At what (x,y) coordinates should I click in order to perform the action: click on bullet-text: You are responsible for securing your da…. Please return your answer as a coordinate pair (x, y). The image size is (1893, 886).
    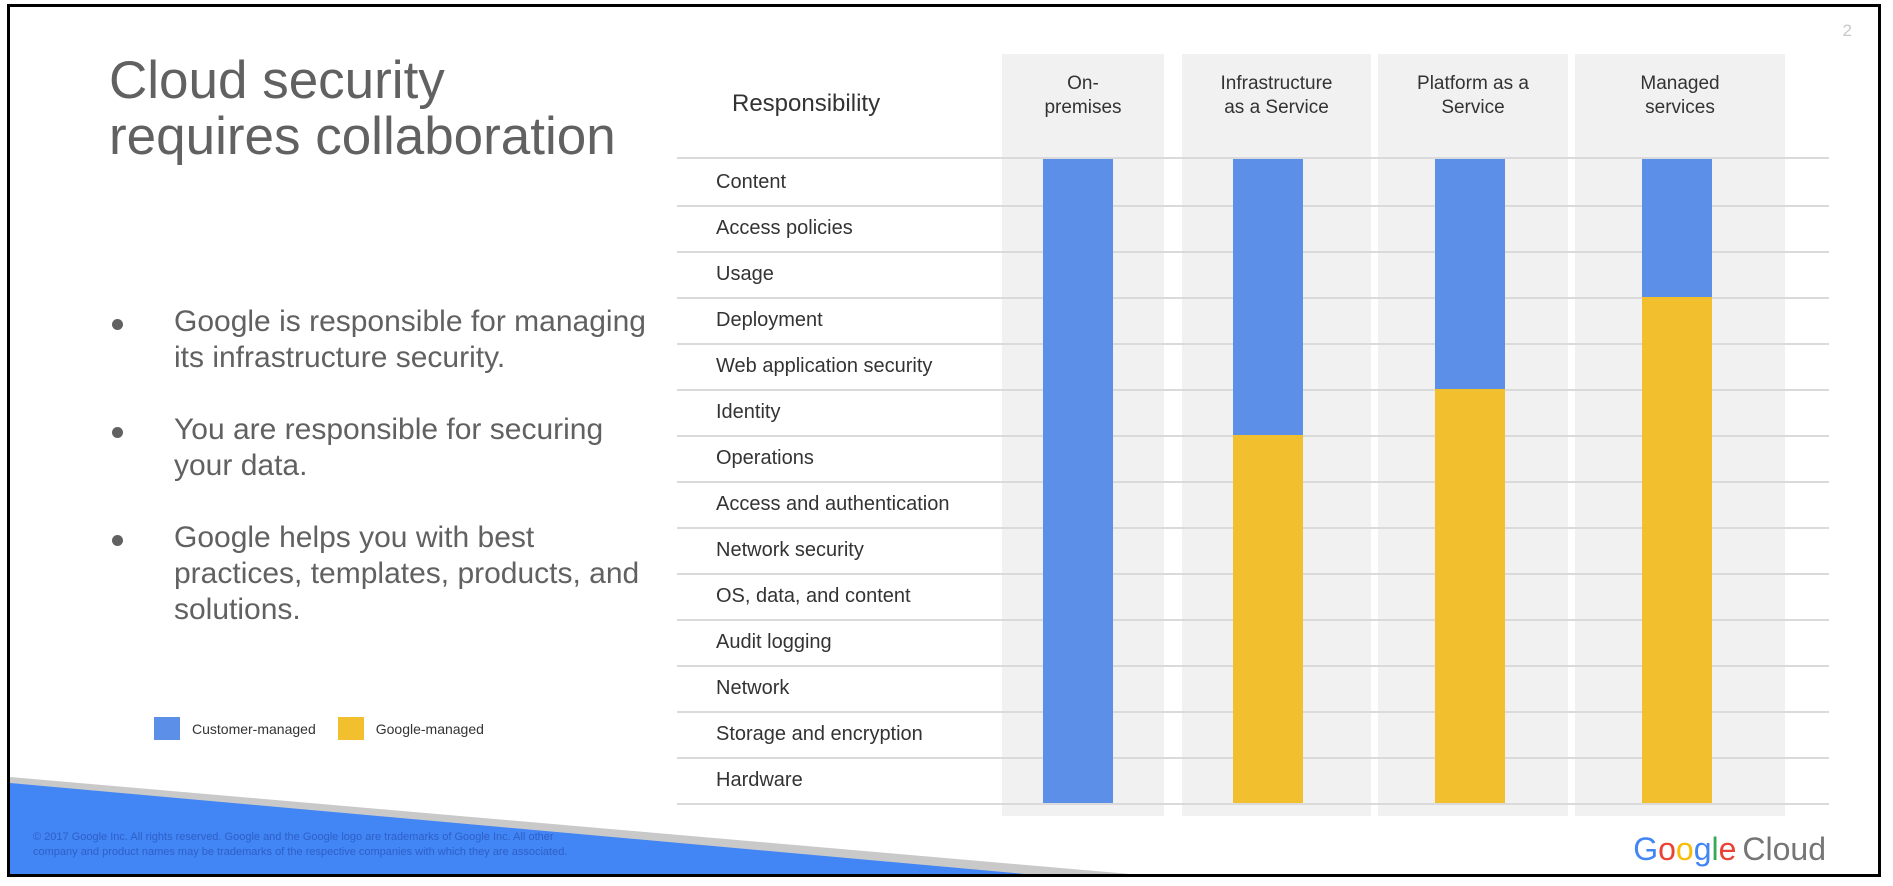
    Looking at the image, I should click on (389, 447).